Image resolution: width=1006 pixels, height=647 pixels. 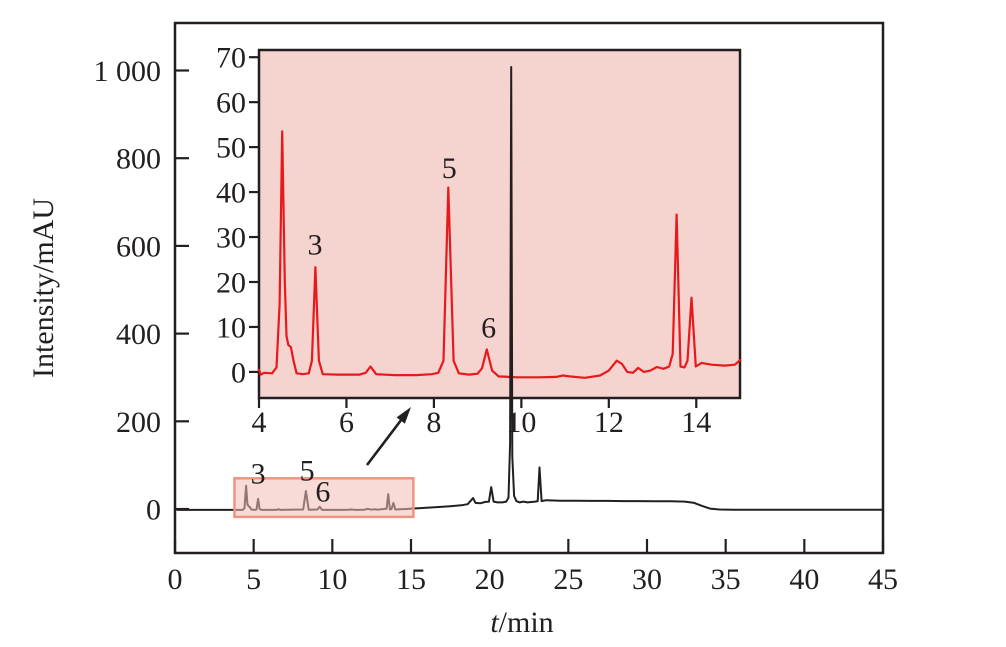 I want to click on main-x-tick-label: 45, so click(x=883, y=579).